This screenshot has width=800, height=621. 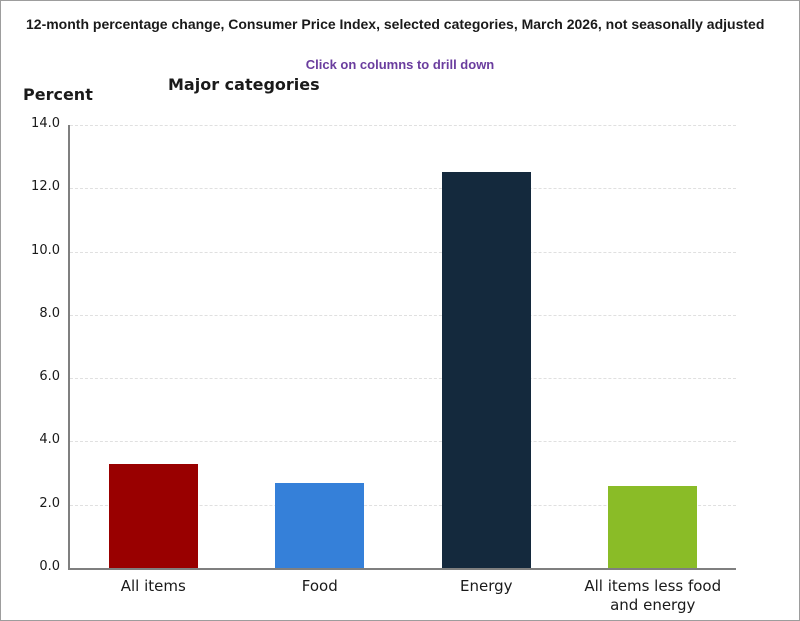 I want to click on y-tick-label: 10.0, so click(x=45, y=250).